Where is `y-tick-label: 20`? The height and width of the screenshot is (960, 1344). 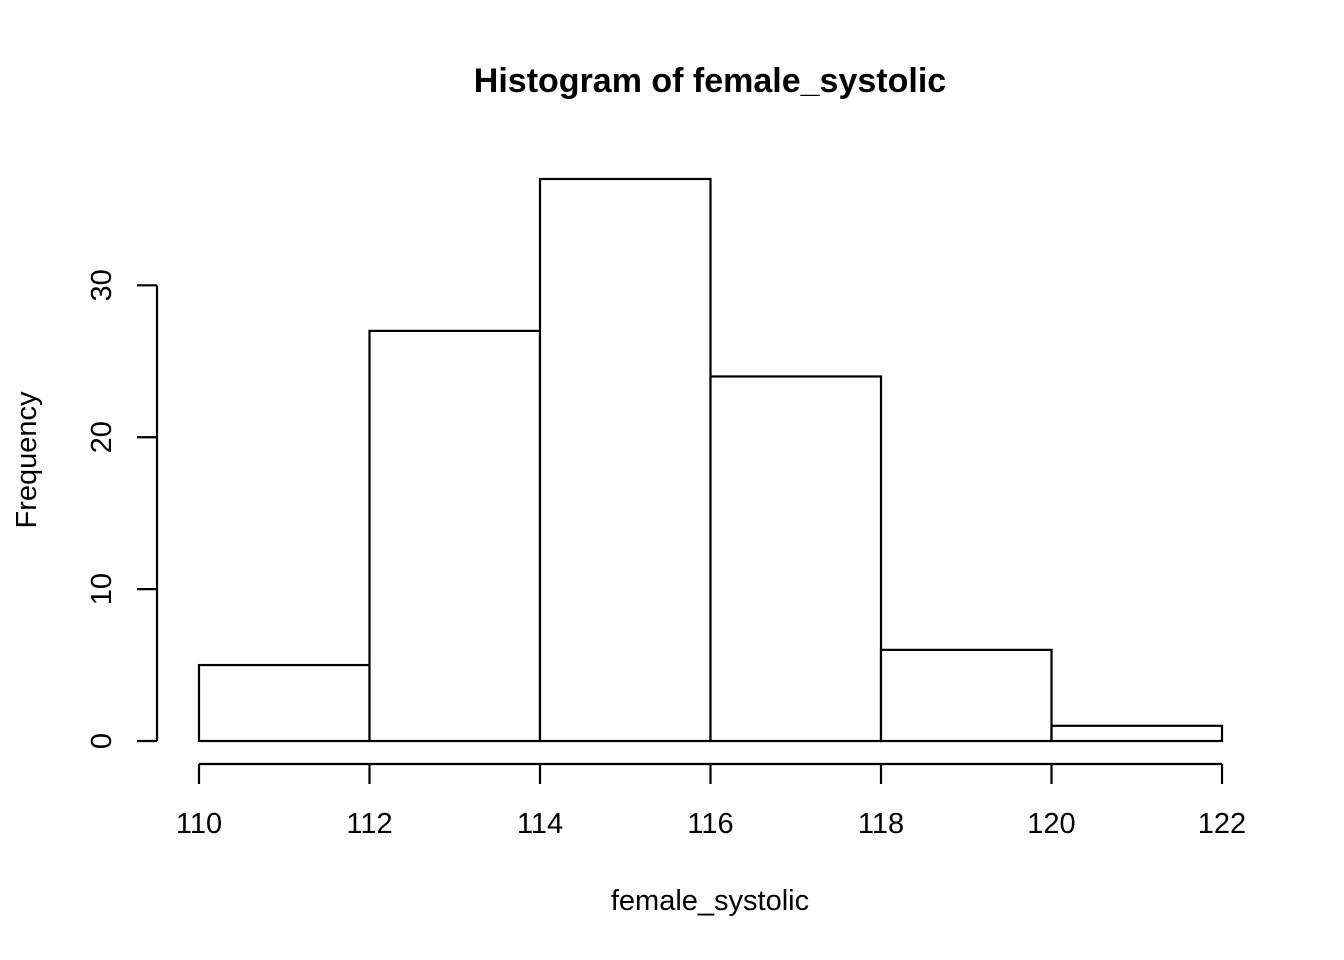 y-tick-label: 20 is located at coordinates (102, 437).